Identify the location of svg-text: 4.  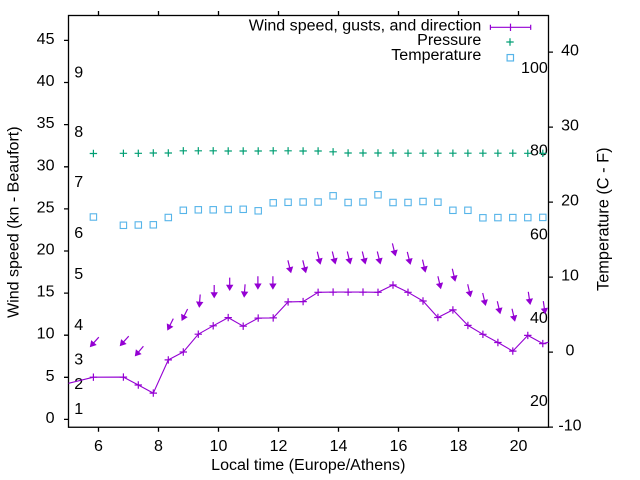
(78, 325).